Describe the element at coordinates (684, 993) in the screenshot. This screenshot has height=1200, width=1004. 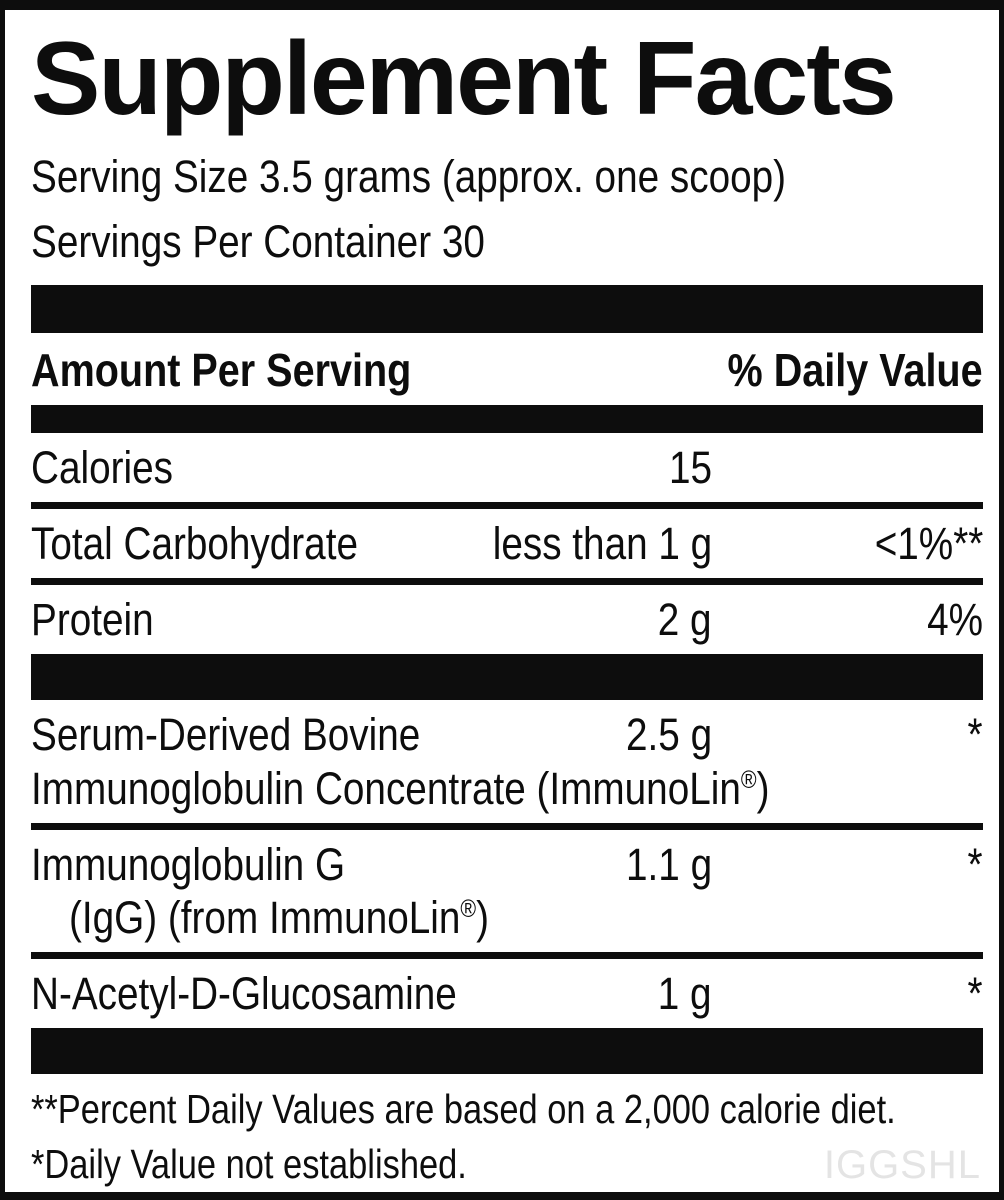
I see `nutrient-amount: 1 g` at that location.